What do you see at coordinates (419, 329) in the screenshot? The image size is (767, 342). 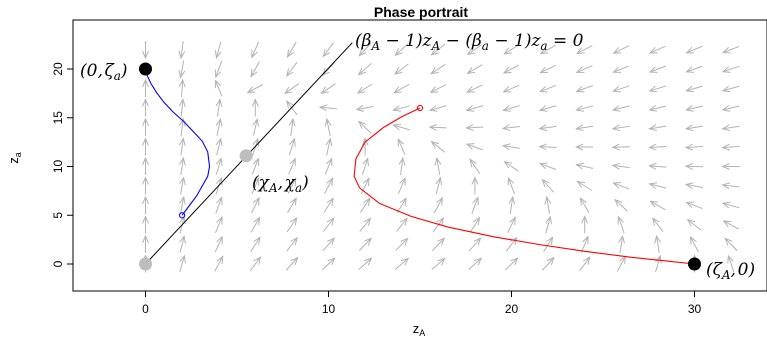 I see `x-axis-label: zA` at bounding box center [419, 329].